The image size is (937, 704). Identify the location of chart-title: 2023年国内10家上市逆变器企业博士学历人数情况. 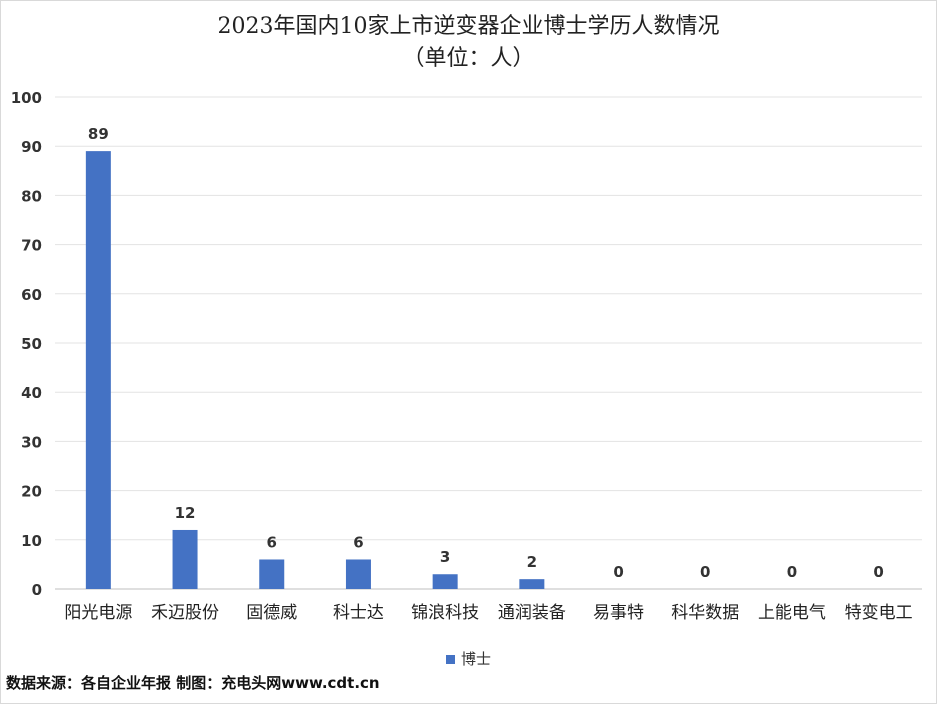
(468, 26).